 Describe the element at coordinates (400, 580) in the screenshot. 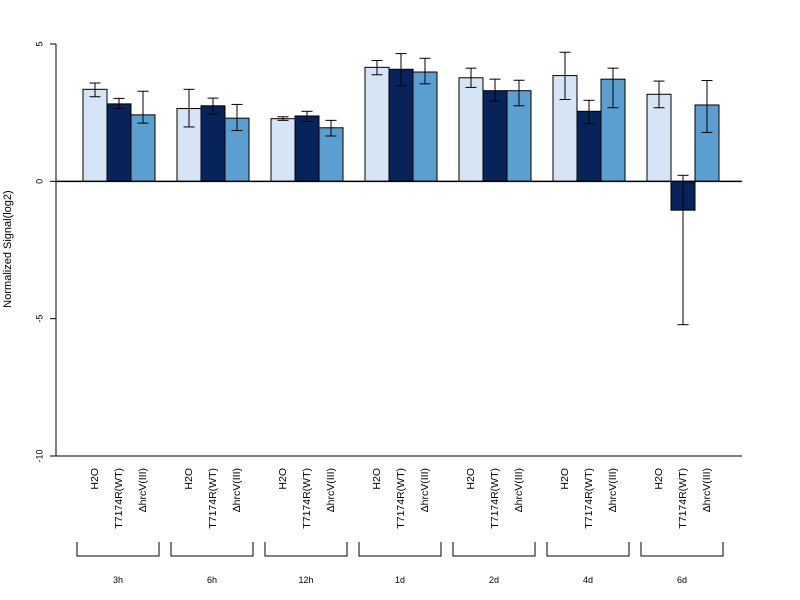

I see `group-label: 1d` at that location.